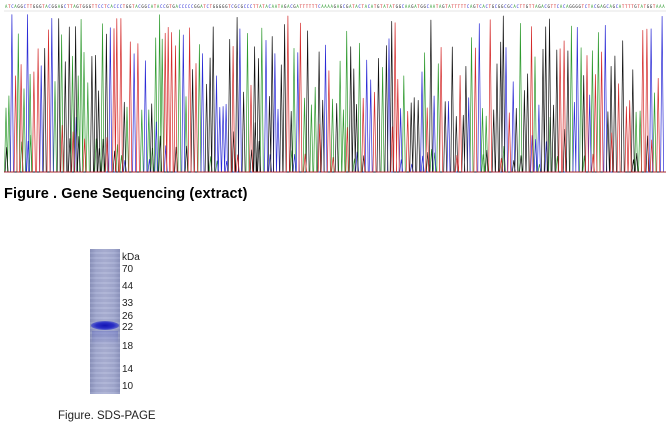  What do you see at coordinates (128, 327) in the screenshot?
I see `marker-label: 22` at bounding box center [128, 327].